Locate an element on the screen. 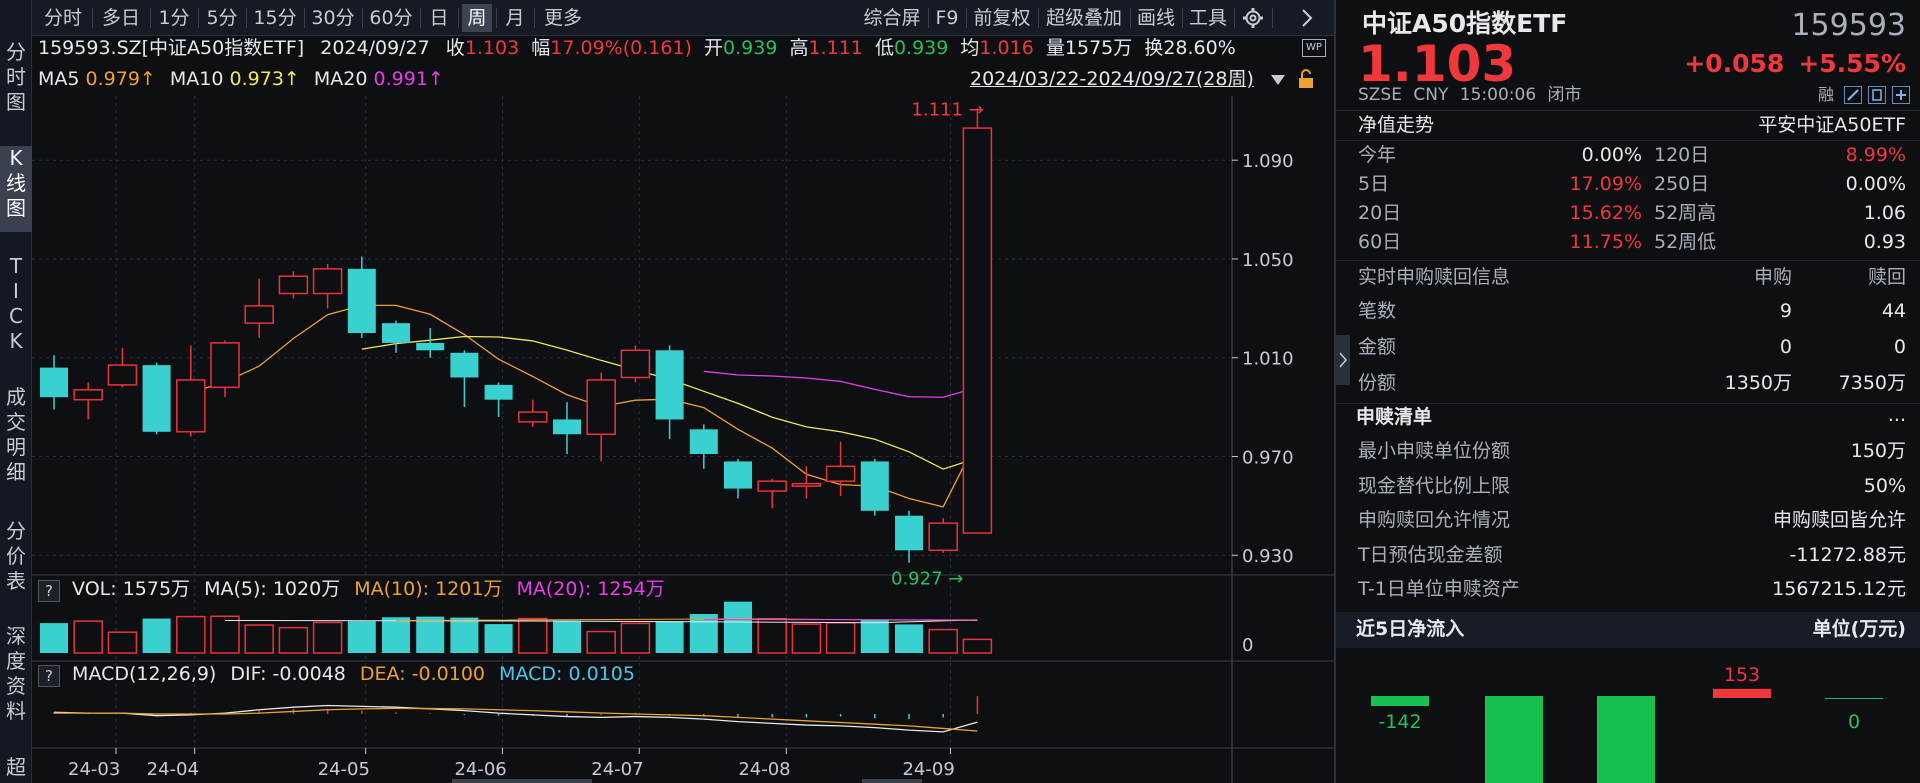  flow-label: 153 is located at coordinates (1742, 675).